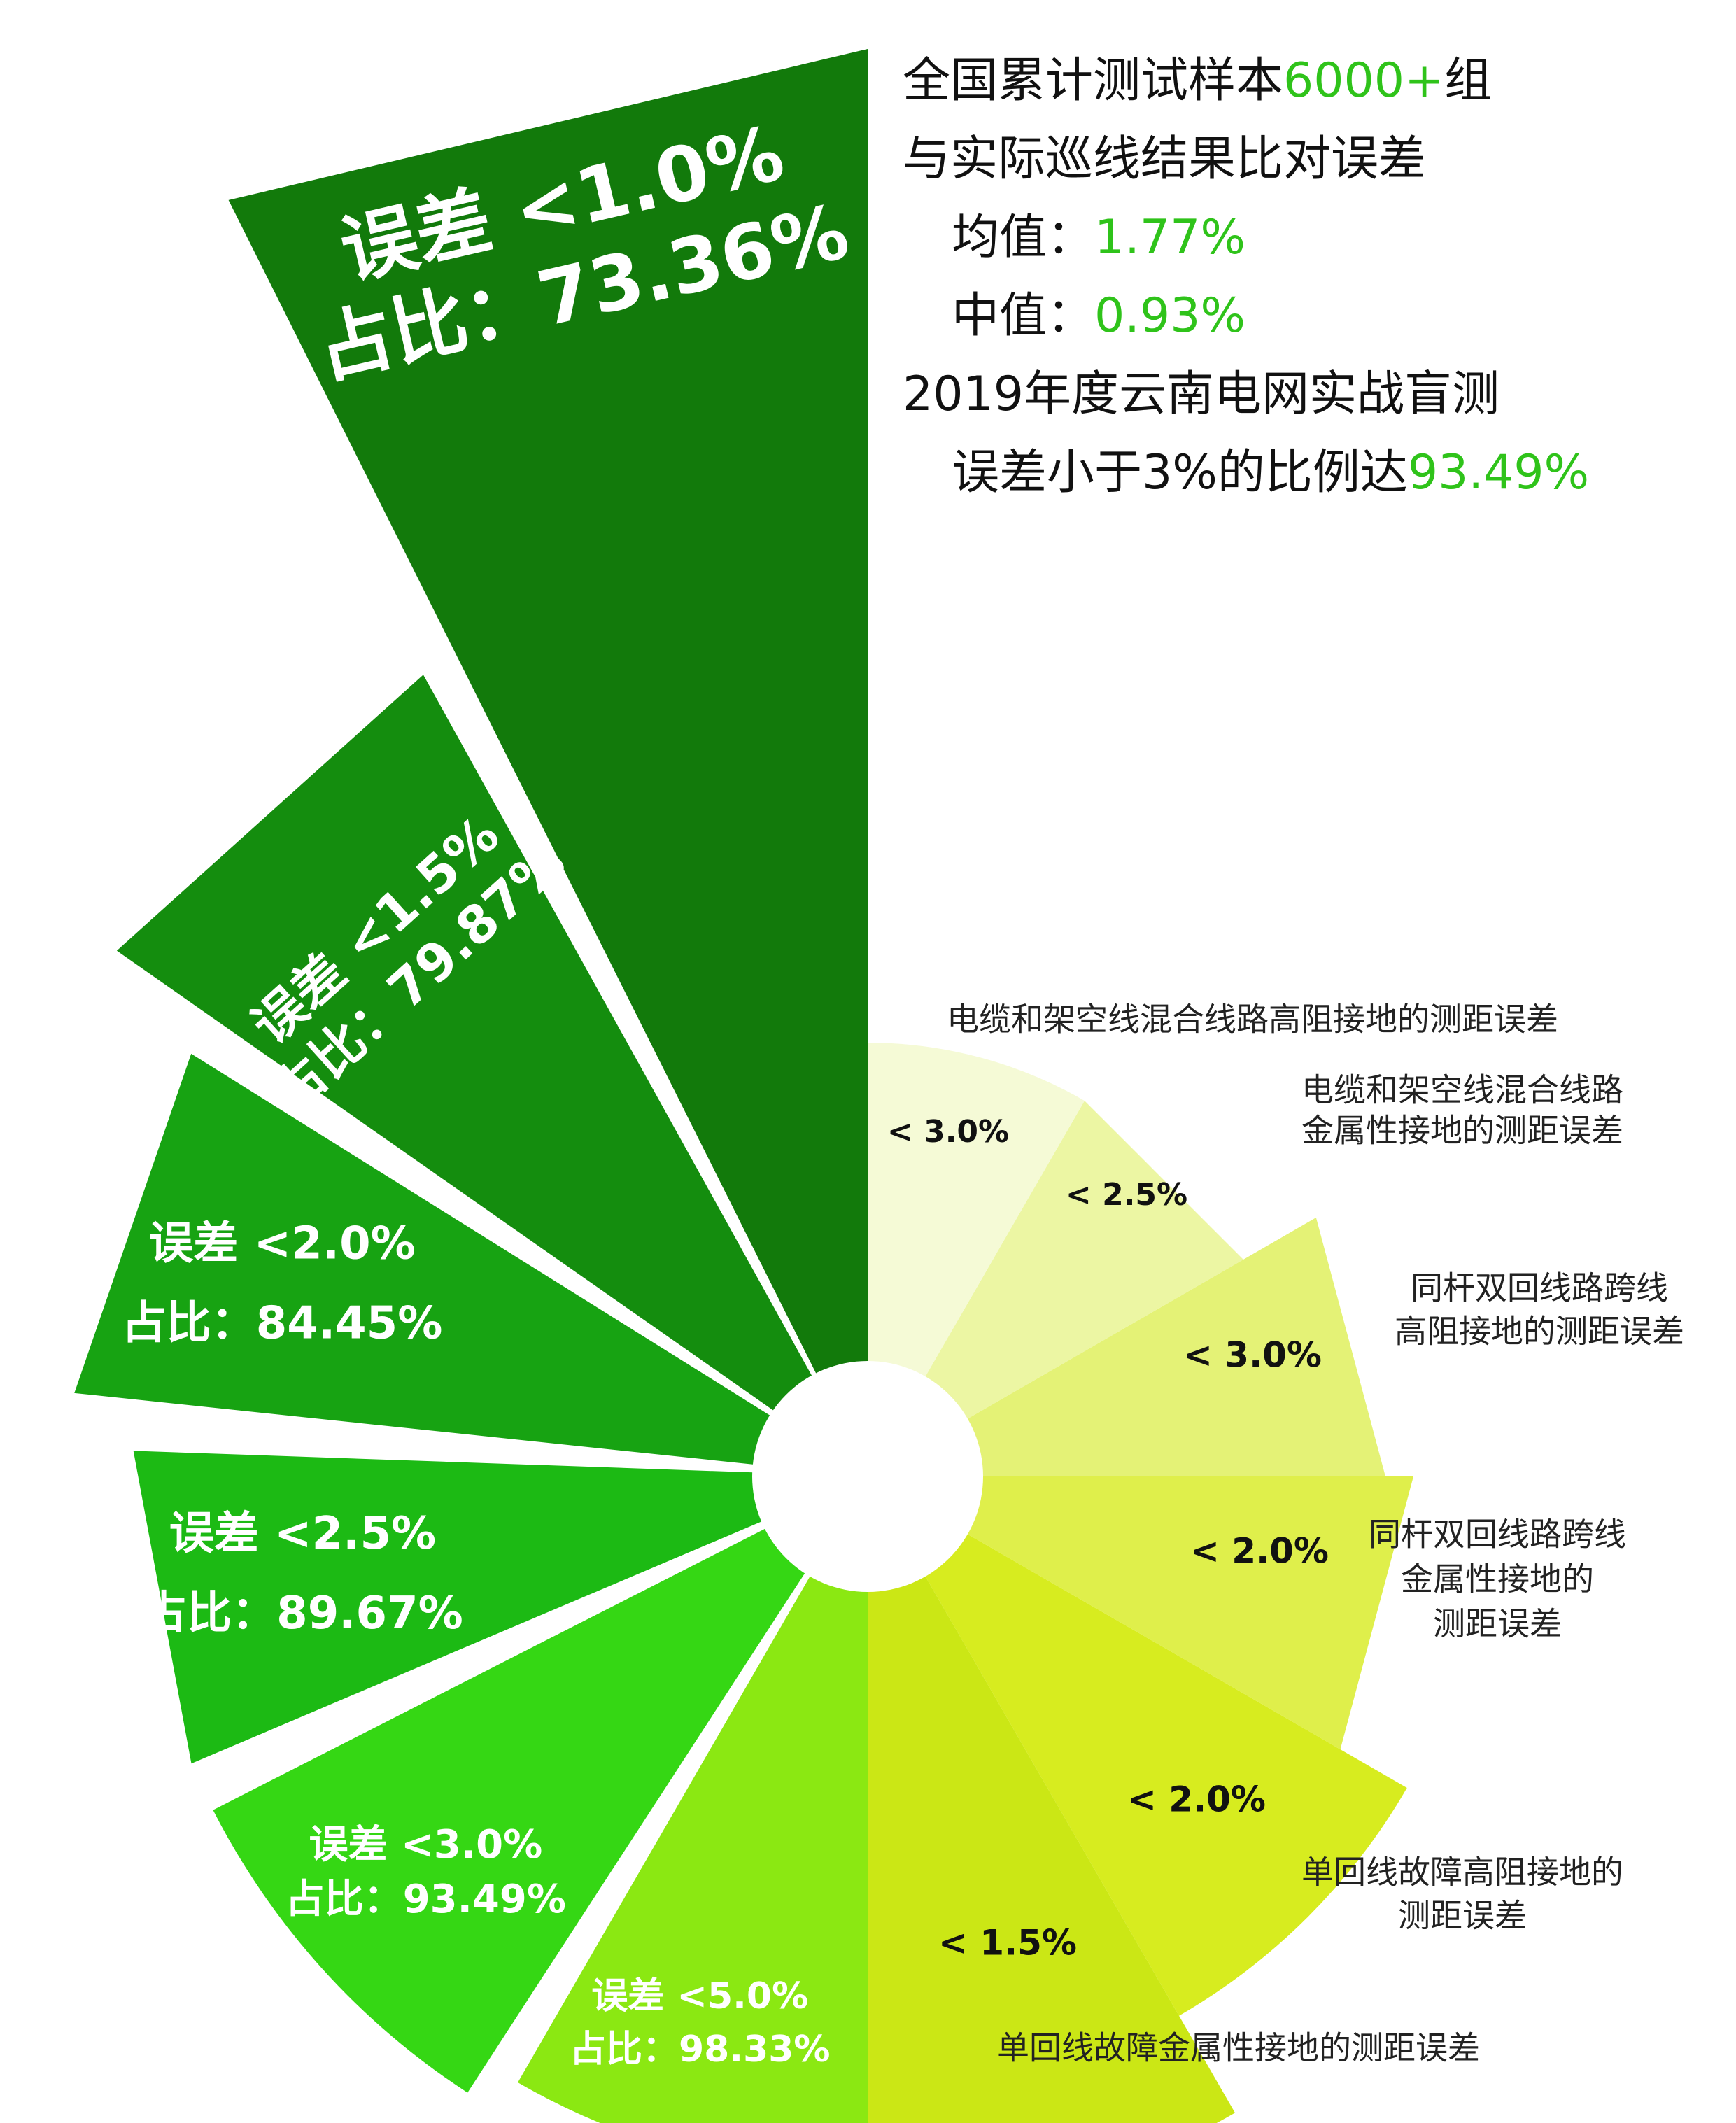 The image size is (1736, 2123). I want to click on blind-test-line: 2019年度云南电网实战盲测, so click(1201, 394).